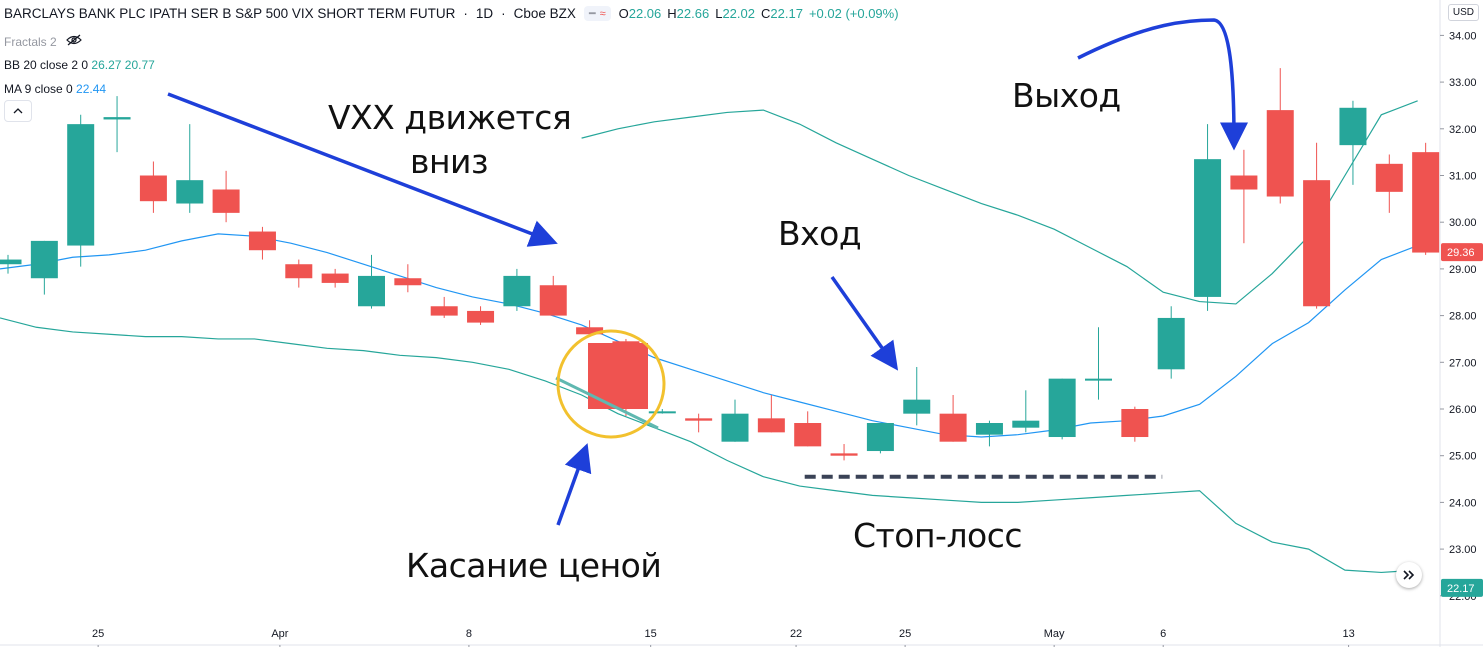 Image resolution: width=1483 pixels, height=647 pixels. Describe the element at coordinates (1463, 550) in the screenshot. I see `y-tick-label: 23.00` at that location.